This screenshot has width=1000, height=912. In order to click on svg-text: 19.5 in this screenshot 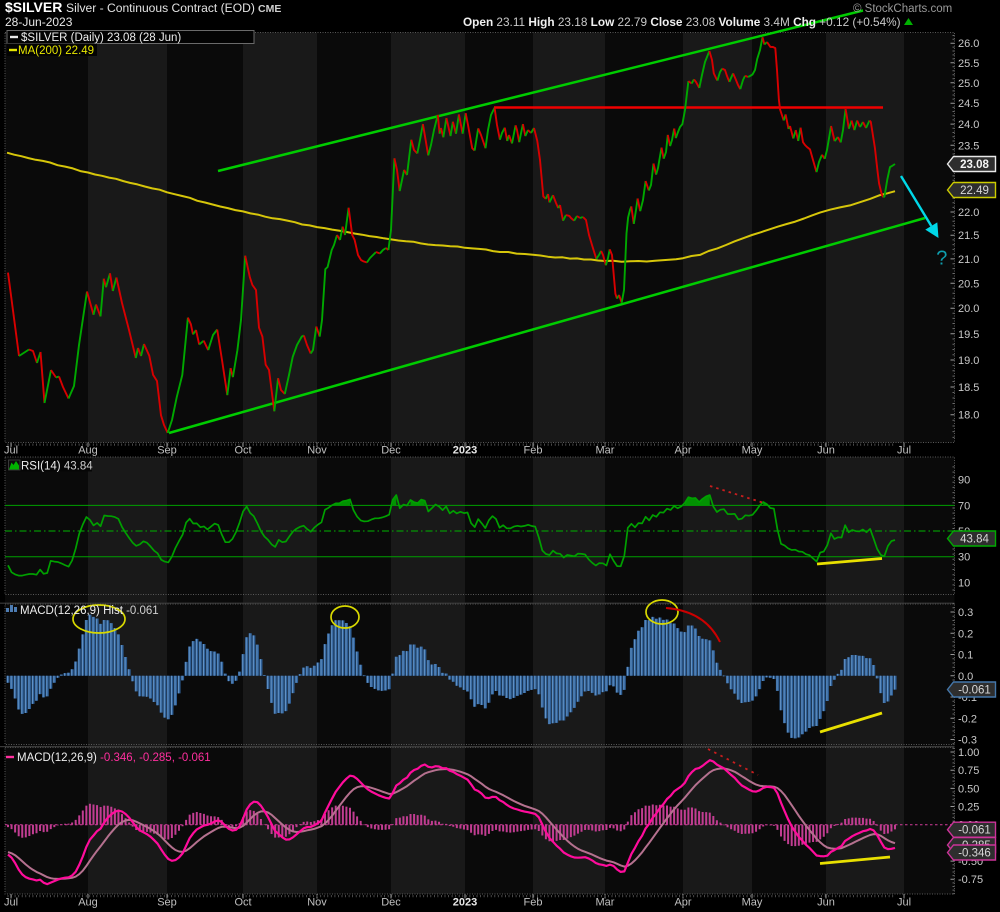, I will do `click(968, 335)`.